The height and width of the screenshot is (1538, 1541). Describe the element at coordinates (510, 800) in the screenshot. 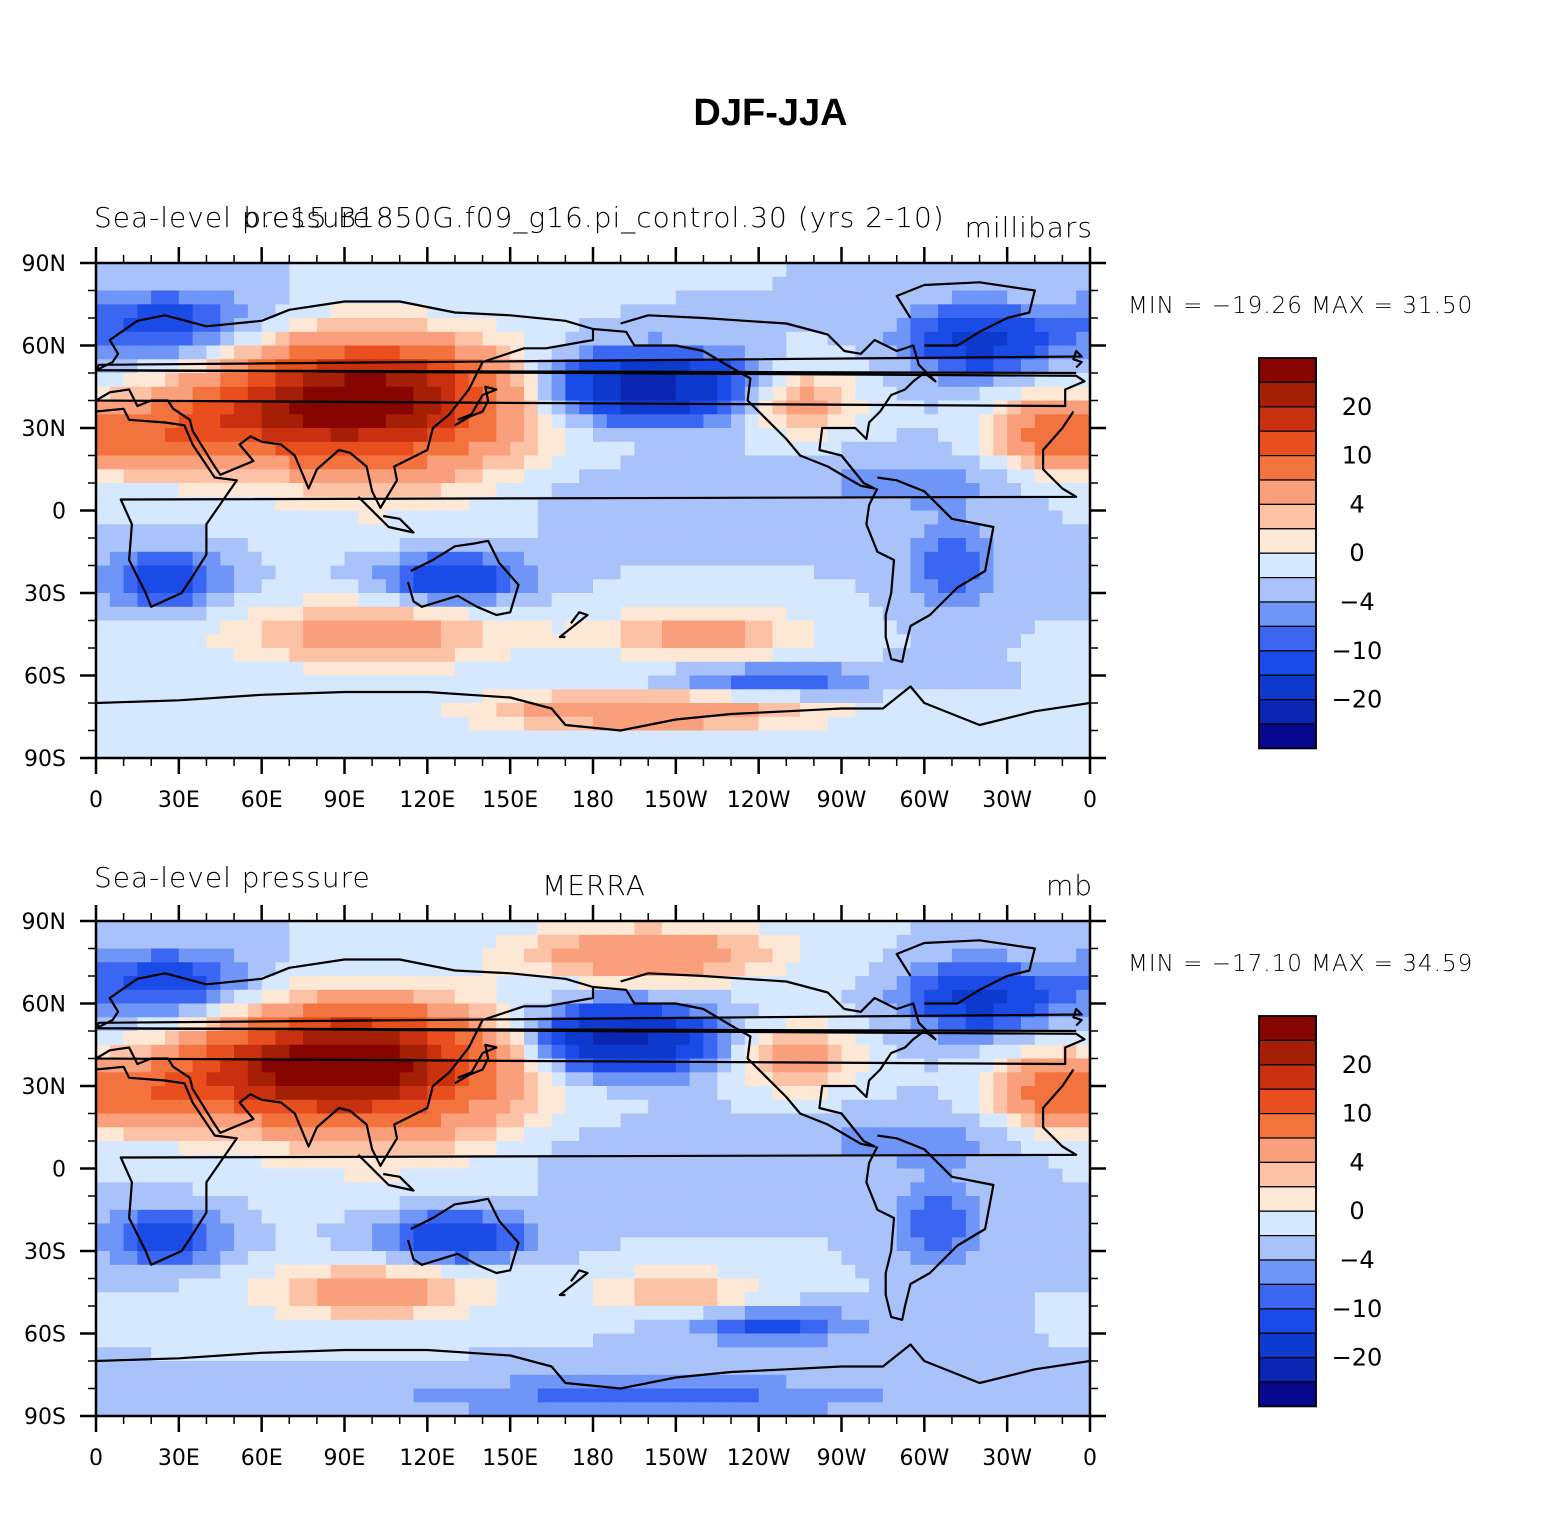

I see `x-tick-label: 150E` at that location.